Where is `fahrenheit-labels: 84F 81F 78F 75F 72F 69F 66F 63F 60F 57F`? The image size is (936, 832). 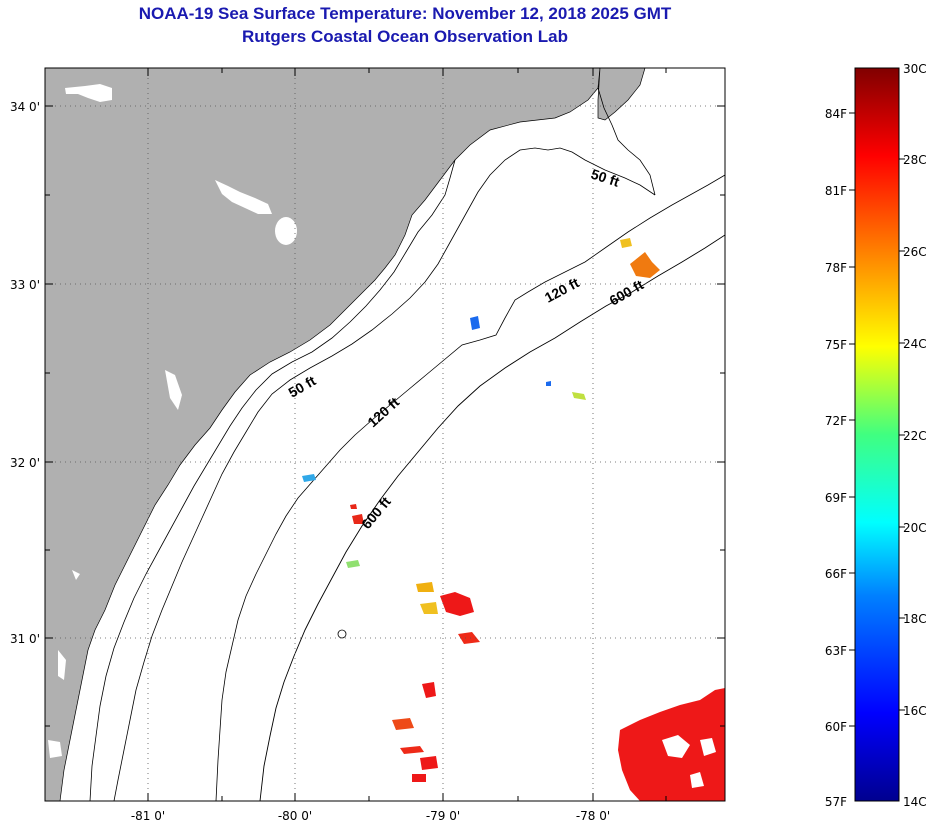
fahrenheit-labels: 84F 81F 78F 75F 72F 69F 66F 63F 60F 57F is located at coordinates (836, 458).